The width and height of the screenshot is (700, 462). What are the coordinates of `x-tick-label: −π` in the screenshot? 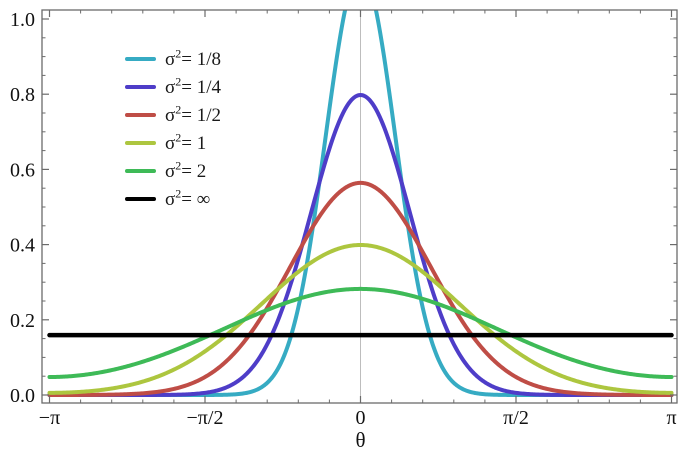 It's located at (49, 418).